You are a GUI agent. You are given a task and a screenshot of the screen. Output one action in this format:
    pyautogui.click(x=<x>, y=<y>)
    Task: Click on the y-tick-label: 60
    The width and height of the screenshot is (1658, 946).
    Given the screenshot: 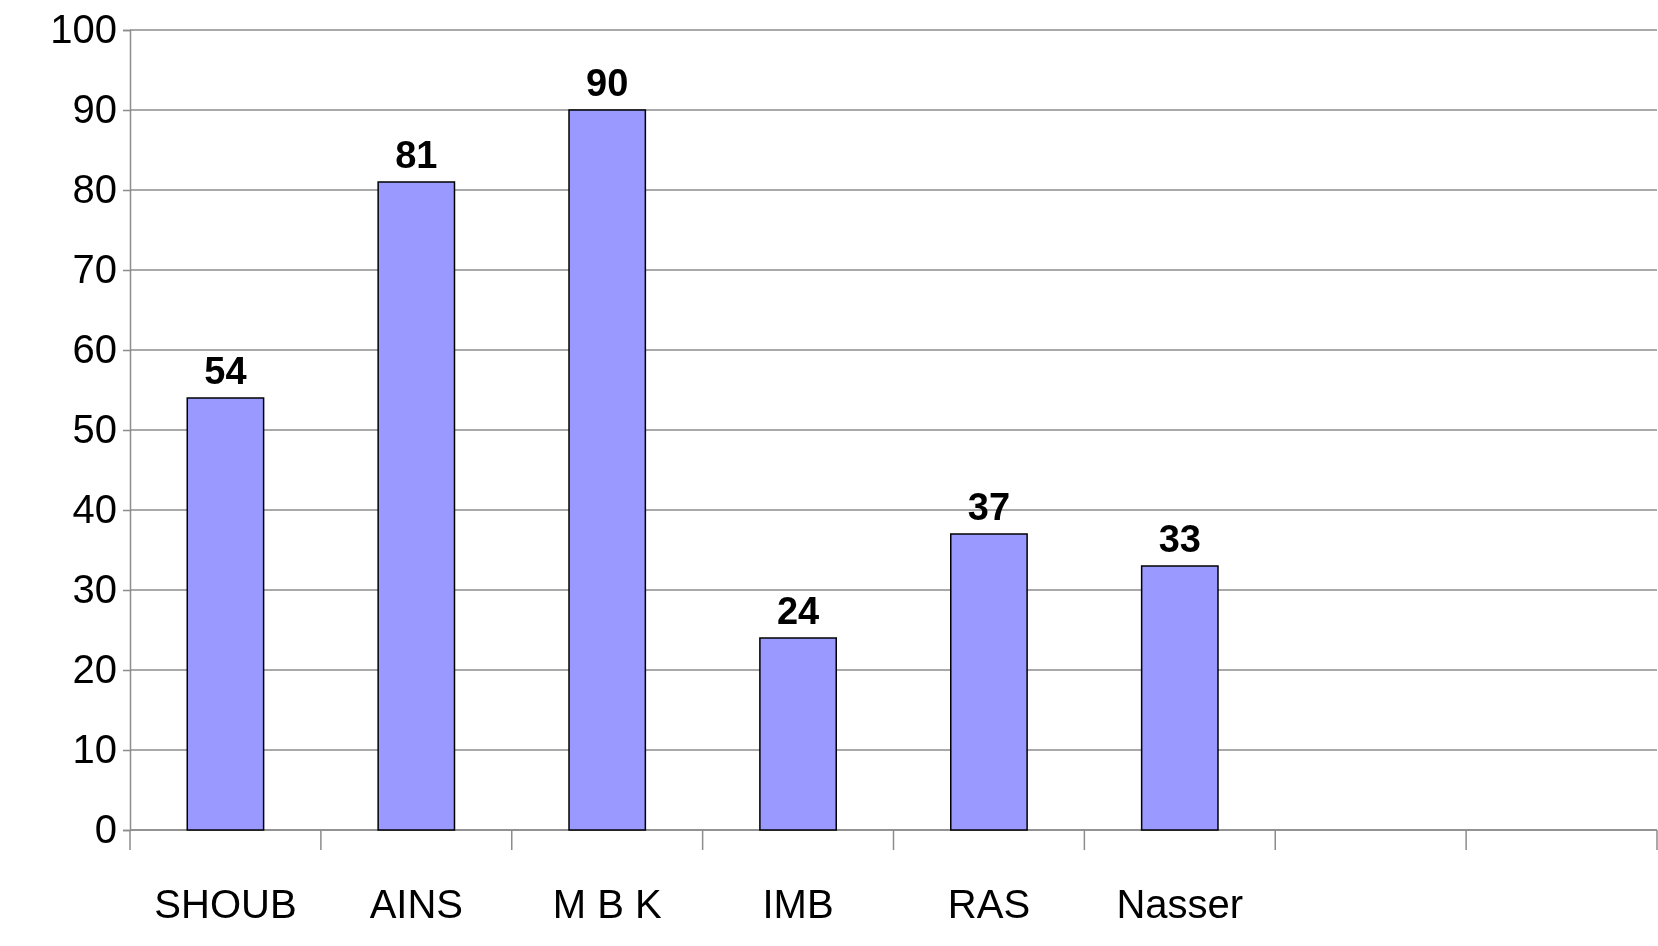 What is the action you would take?
    pyautogui.click(x=94, y=349)
    